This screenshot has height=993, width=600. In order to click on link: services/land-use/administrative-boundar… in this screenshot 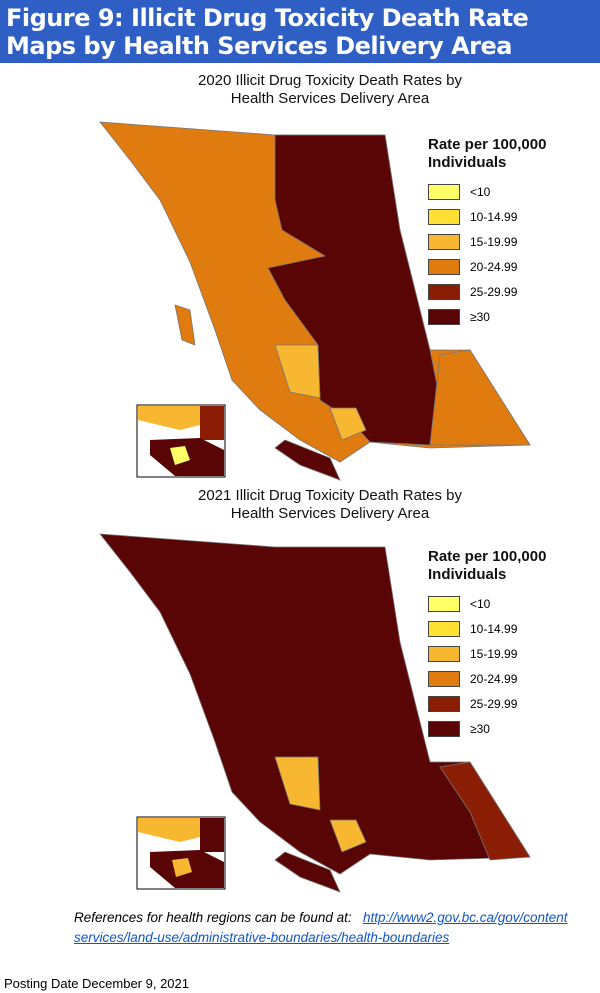, I will do `click(262, 937)`.